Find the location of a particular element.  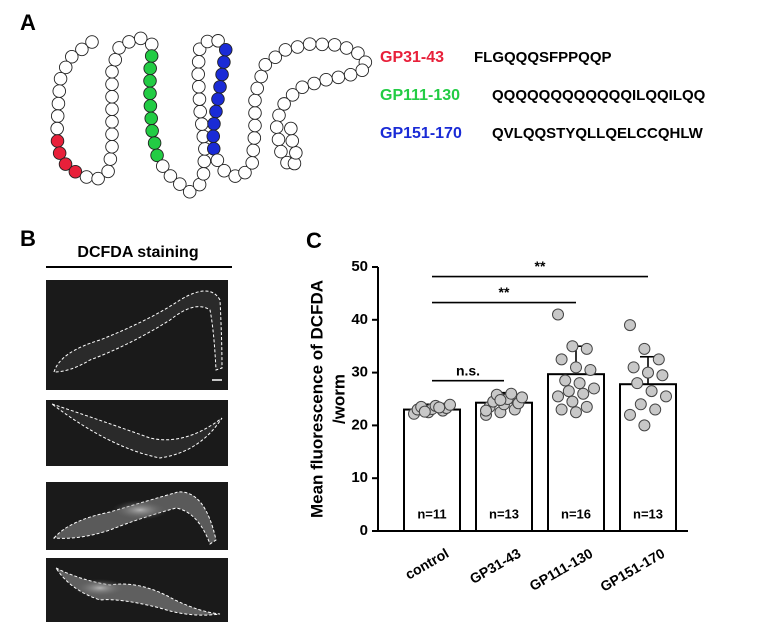

peptide-sequence: QVLQQSTYQLLQELCCQHLW is located at coordinates (598, 133).